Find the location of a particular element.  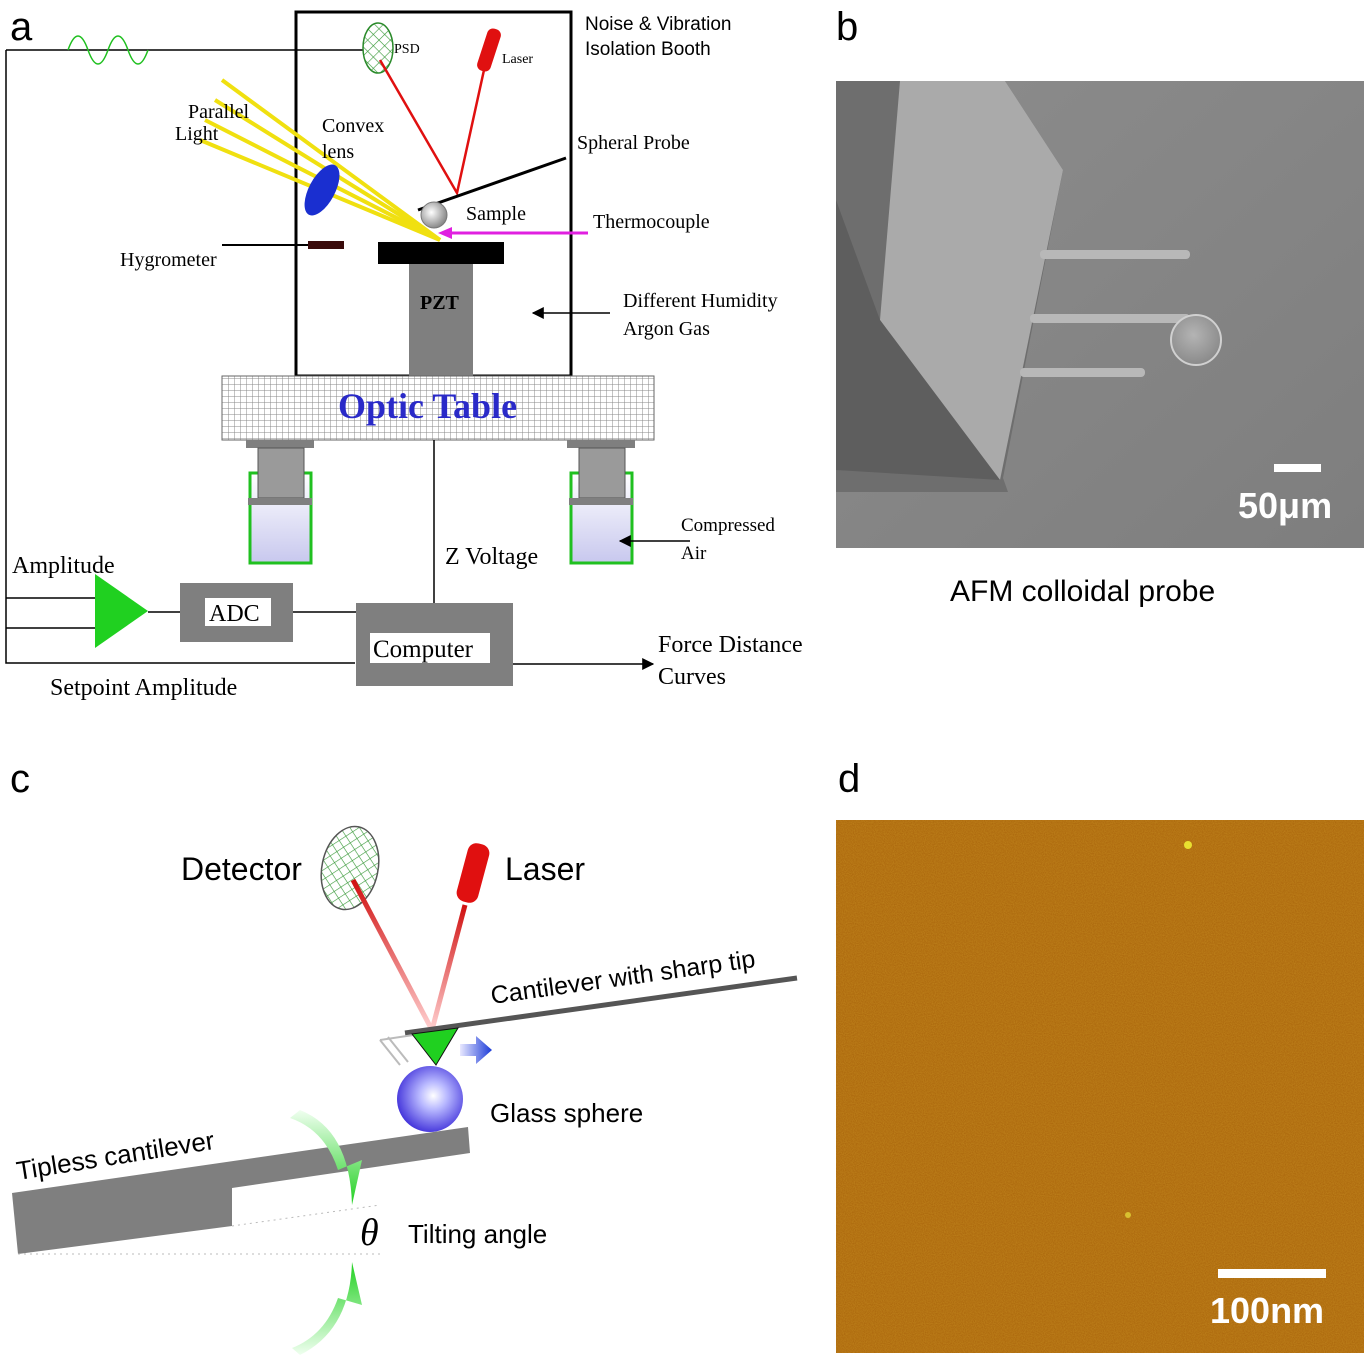

compressed-air-label: Compressed Air is located at coordinates (730, 539).